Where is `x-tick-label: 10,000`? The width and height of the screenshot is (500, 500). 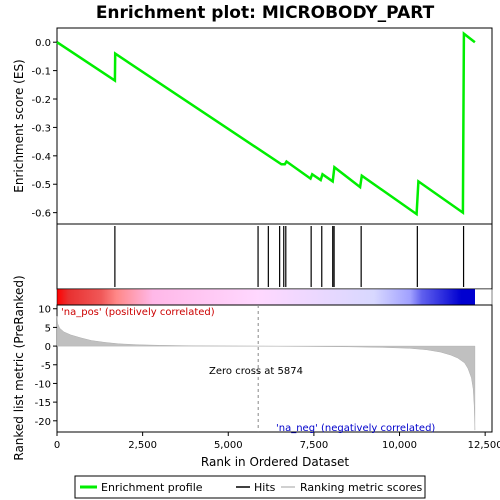
x-tick-label: 10,000 is located at coordinates (399, 445).